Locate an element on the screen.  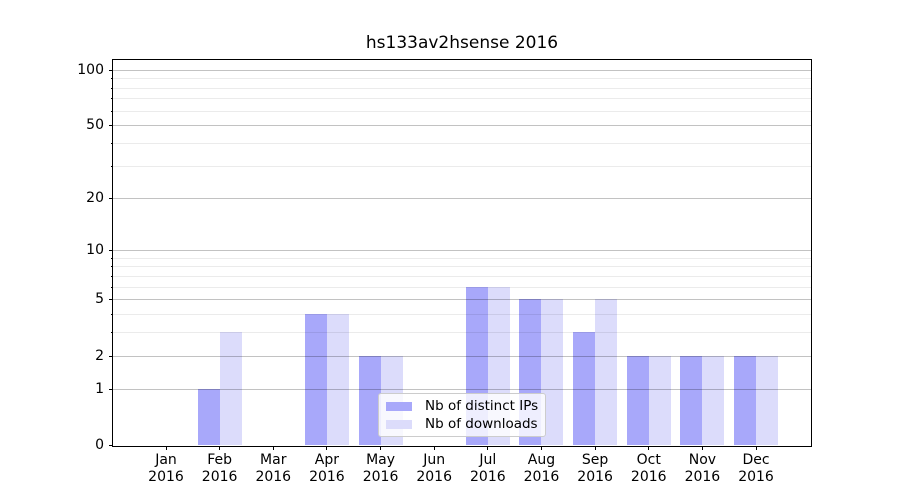
x-tick-mar is located at coordinates (273, 448).